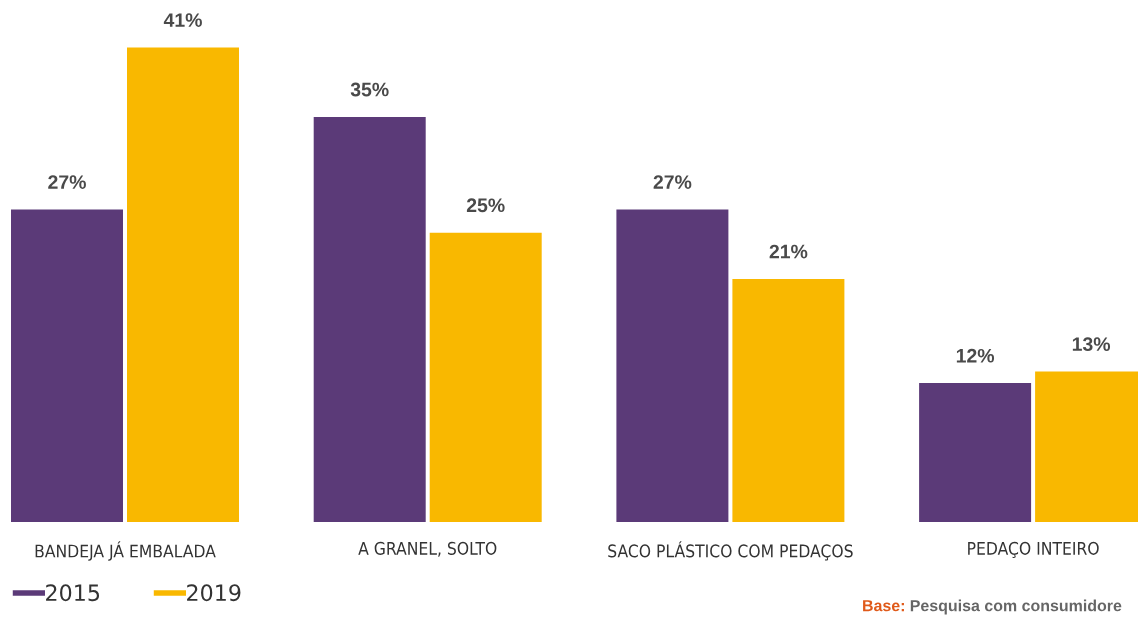  I want to click on data-label: 21%, so click(788, 251).